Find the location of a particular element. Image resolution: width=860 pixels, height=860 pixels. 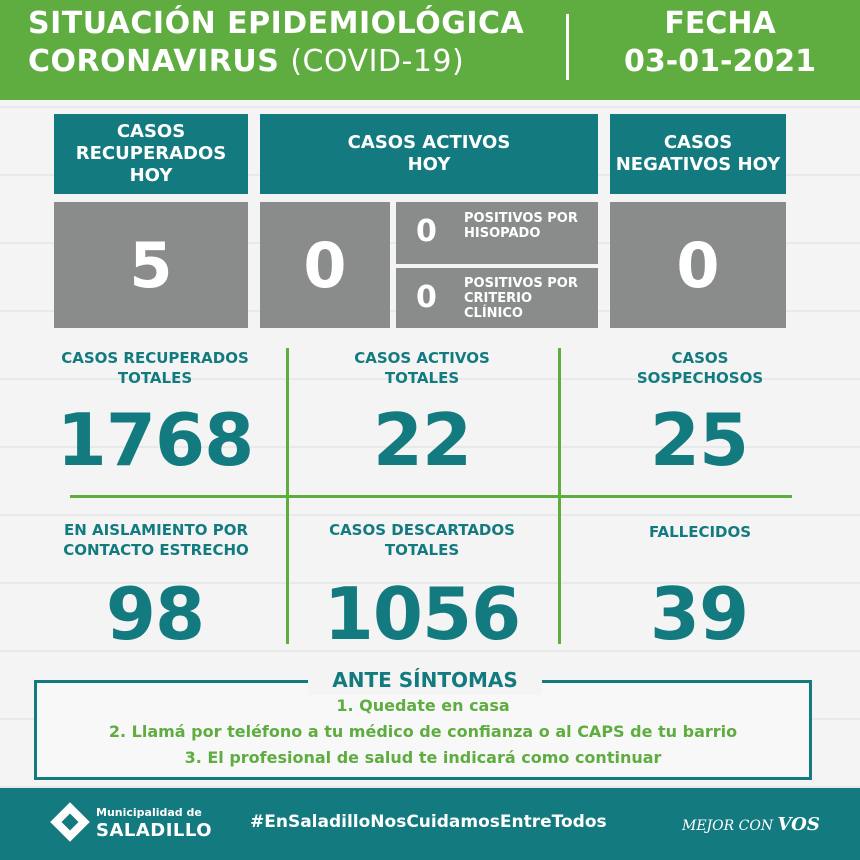

recovered-total-label: CASOS RECUPERADOS TOTALES is located at coordinates (155, 368).